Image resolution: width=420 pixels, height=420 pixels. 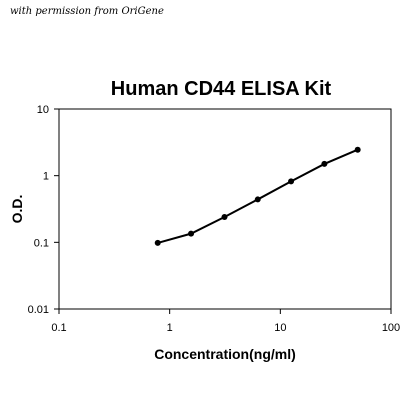 What do you see at coordinates (170, 328) in the screenshot?
I see `x-tick-label: 1` at bounding box center [170, 328].